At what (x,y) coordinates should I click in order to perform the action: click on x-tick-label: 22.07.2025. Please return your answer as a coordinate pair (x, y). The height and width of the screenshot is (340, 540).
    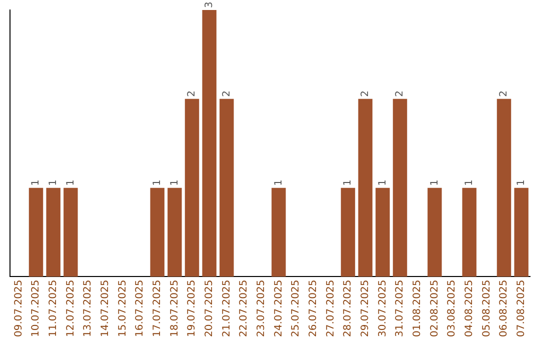
    Looking at the image, I should click on (244, 309).